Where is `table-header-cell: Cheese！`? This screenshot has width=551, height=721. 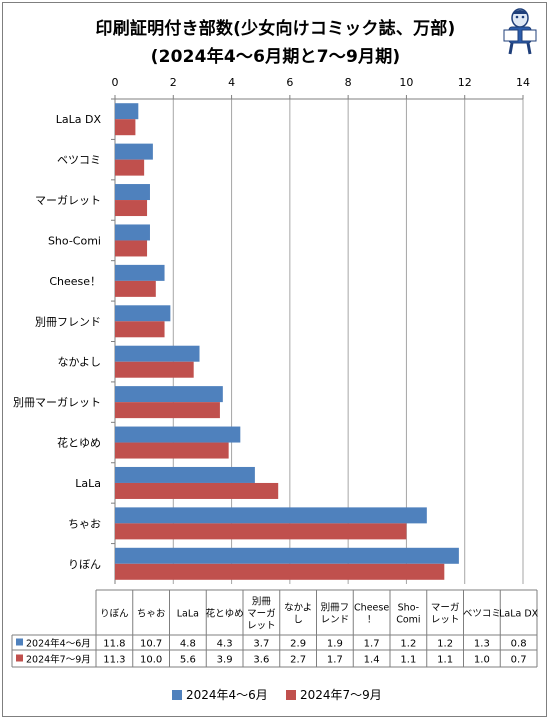
table-header-cell: Cheese！ is located at coordinates (371, 614).